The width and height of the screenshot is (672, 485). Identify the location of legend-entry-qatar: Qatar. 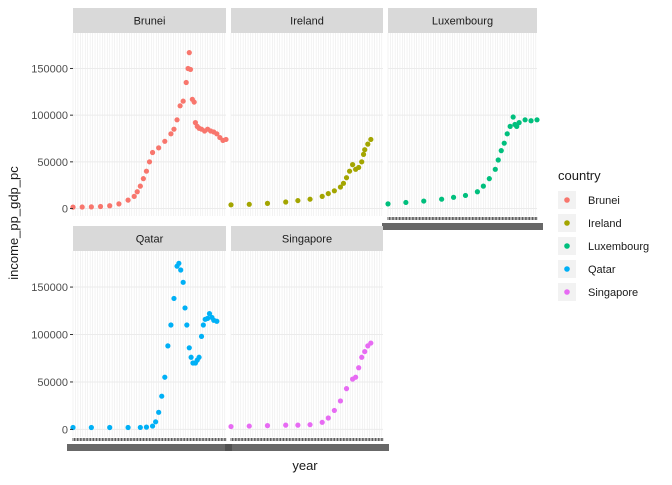
(587, 269).